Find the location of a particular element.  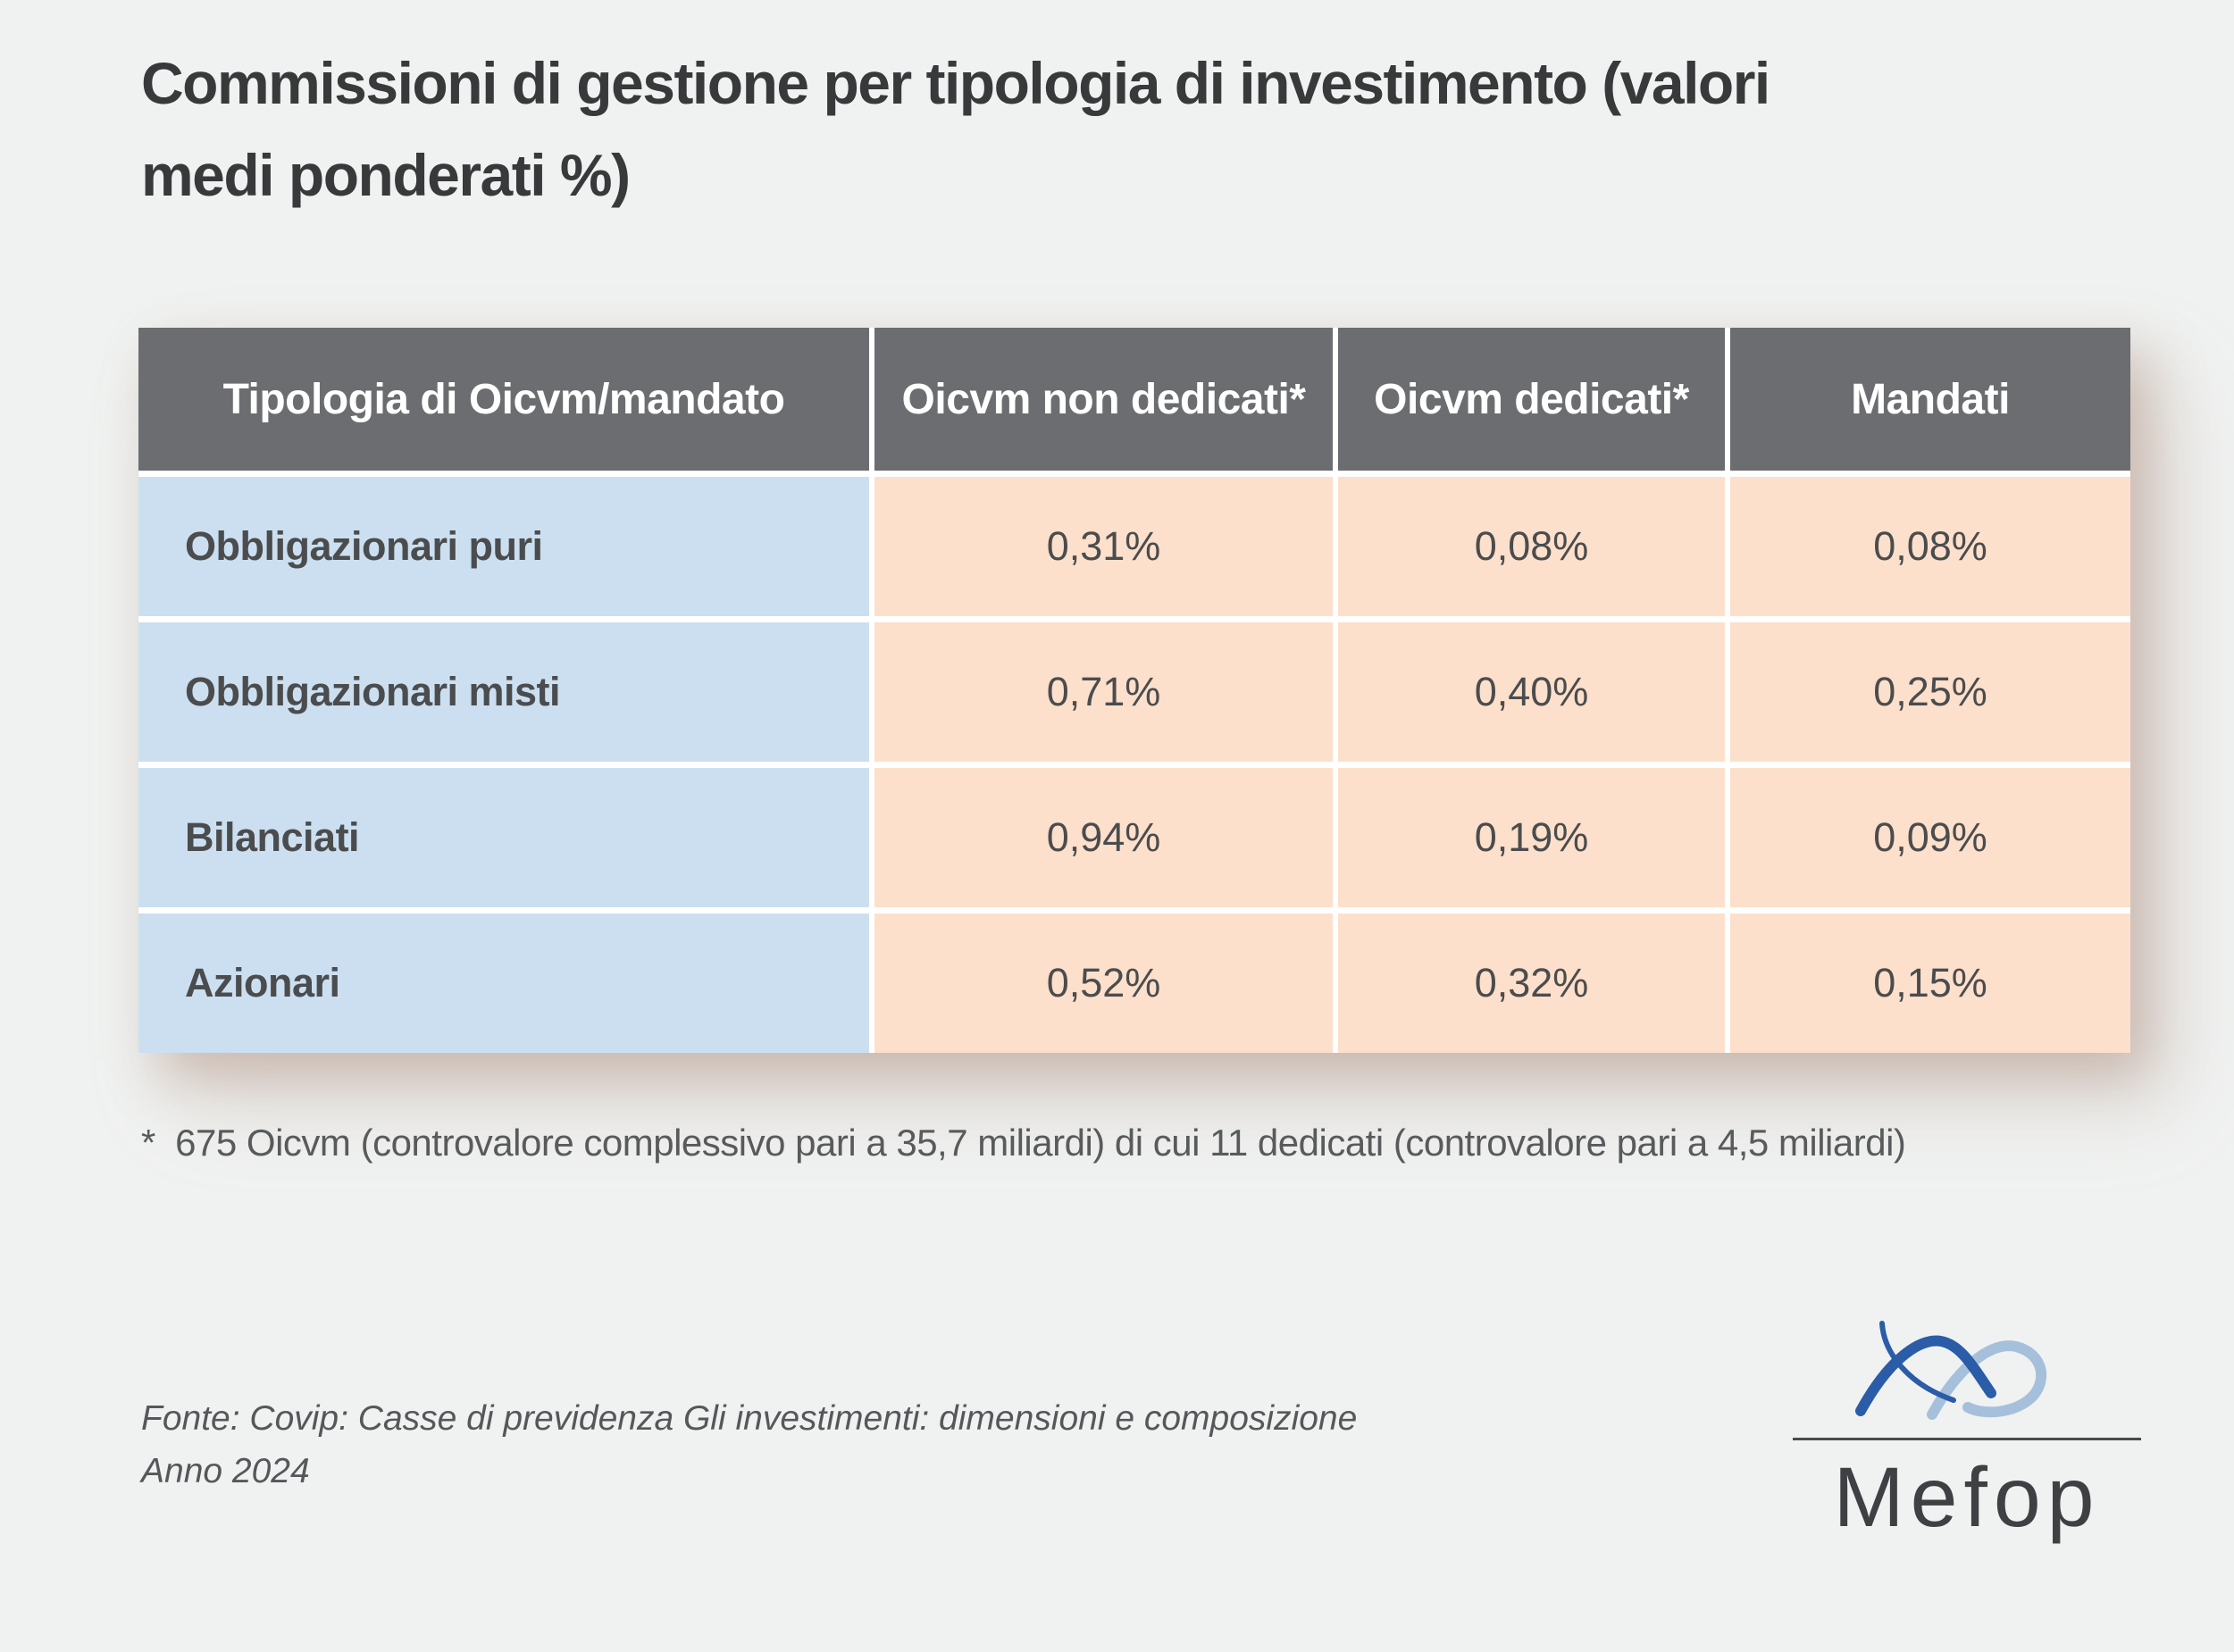

fee-value-cell: 0,19% is located at coordinates (1531, 837).